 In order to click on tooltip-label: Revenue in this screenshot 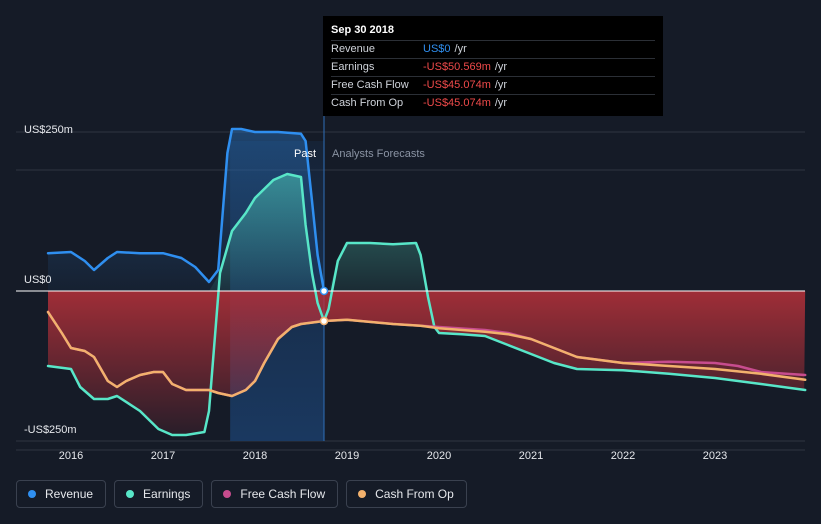, I will do `click(353, 49)`.